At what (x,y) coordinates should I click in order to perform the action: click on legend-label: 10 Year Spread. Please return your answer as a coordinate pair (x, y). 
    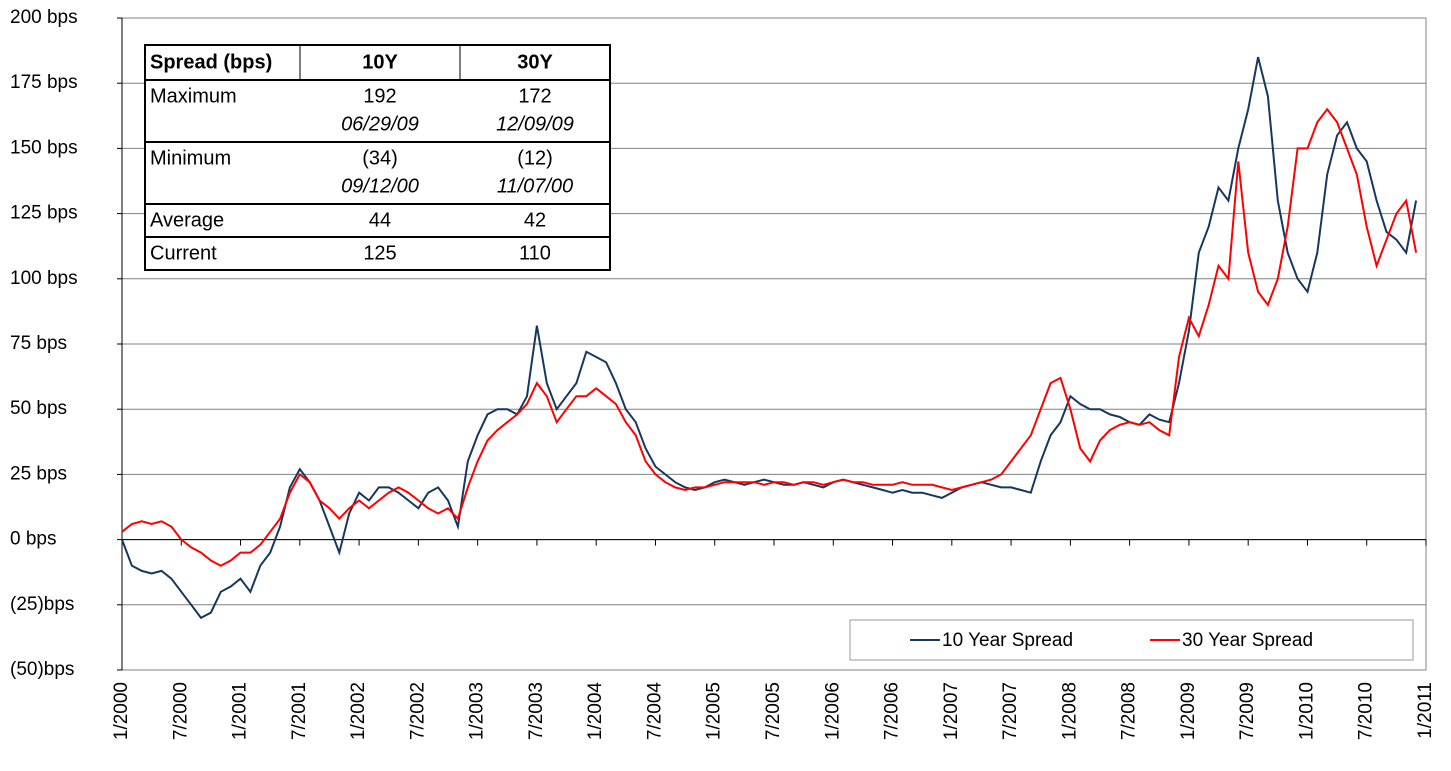
    Looking at the image, I should click on (1007, 640).